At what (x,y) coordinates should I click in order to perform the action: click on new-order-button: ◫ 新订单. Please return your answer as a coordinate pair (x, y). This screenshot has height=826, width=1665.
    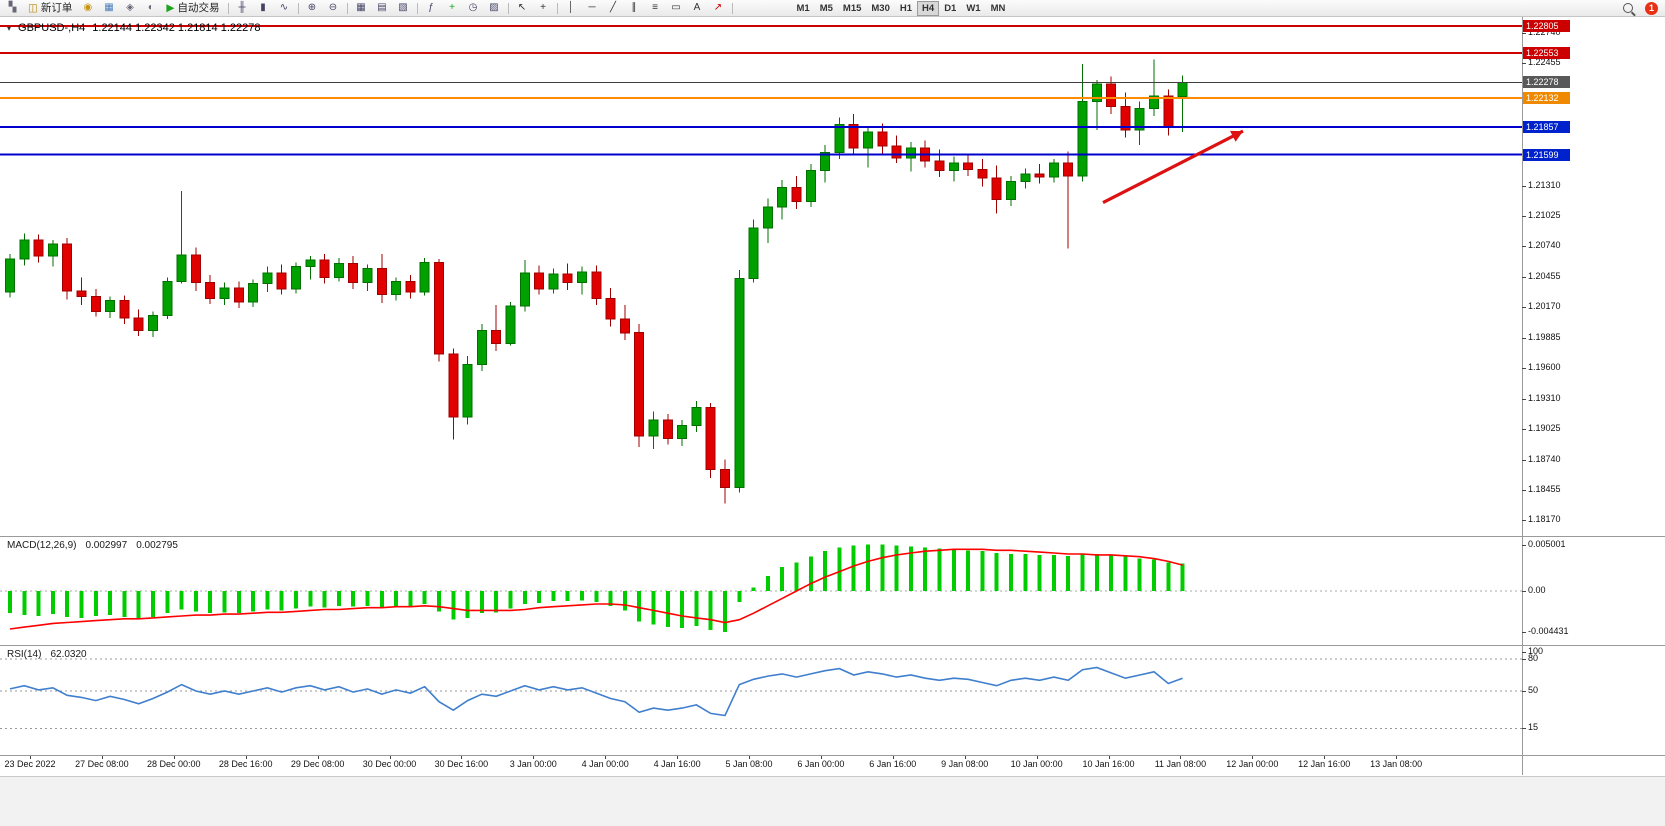
    Looking at the image, I should click on (50, 8).